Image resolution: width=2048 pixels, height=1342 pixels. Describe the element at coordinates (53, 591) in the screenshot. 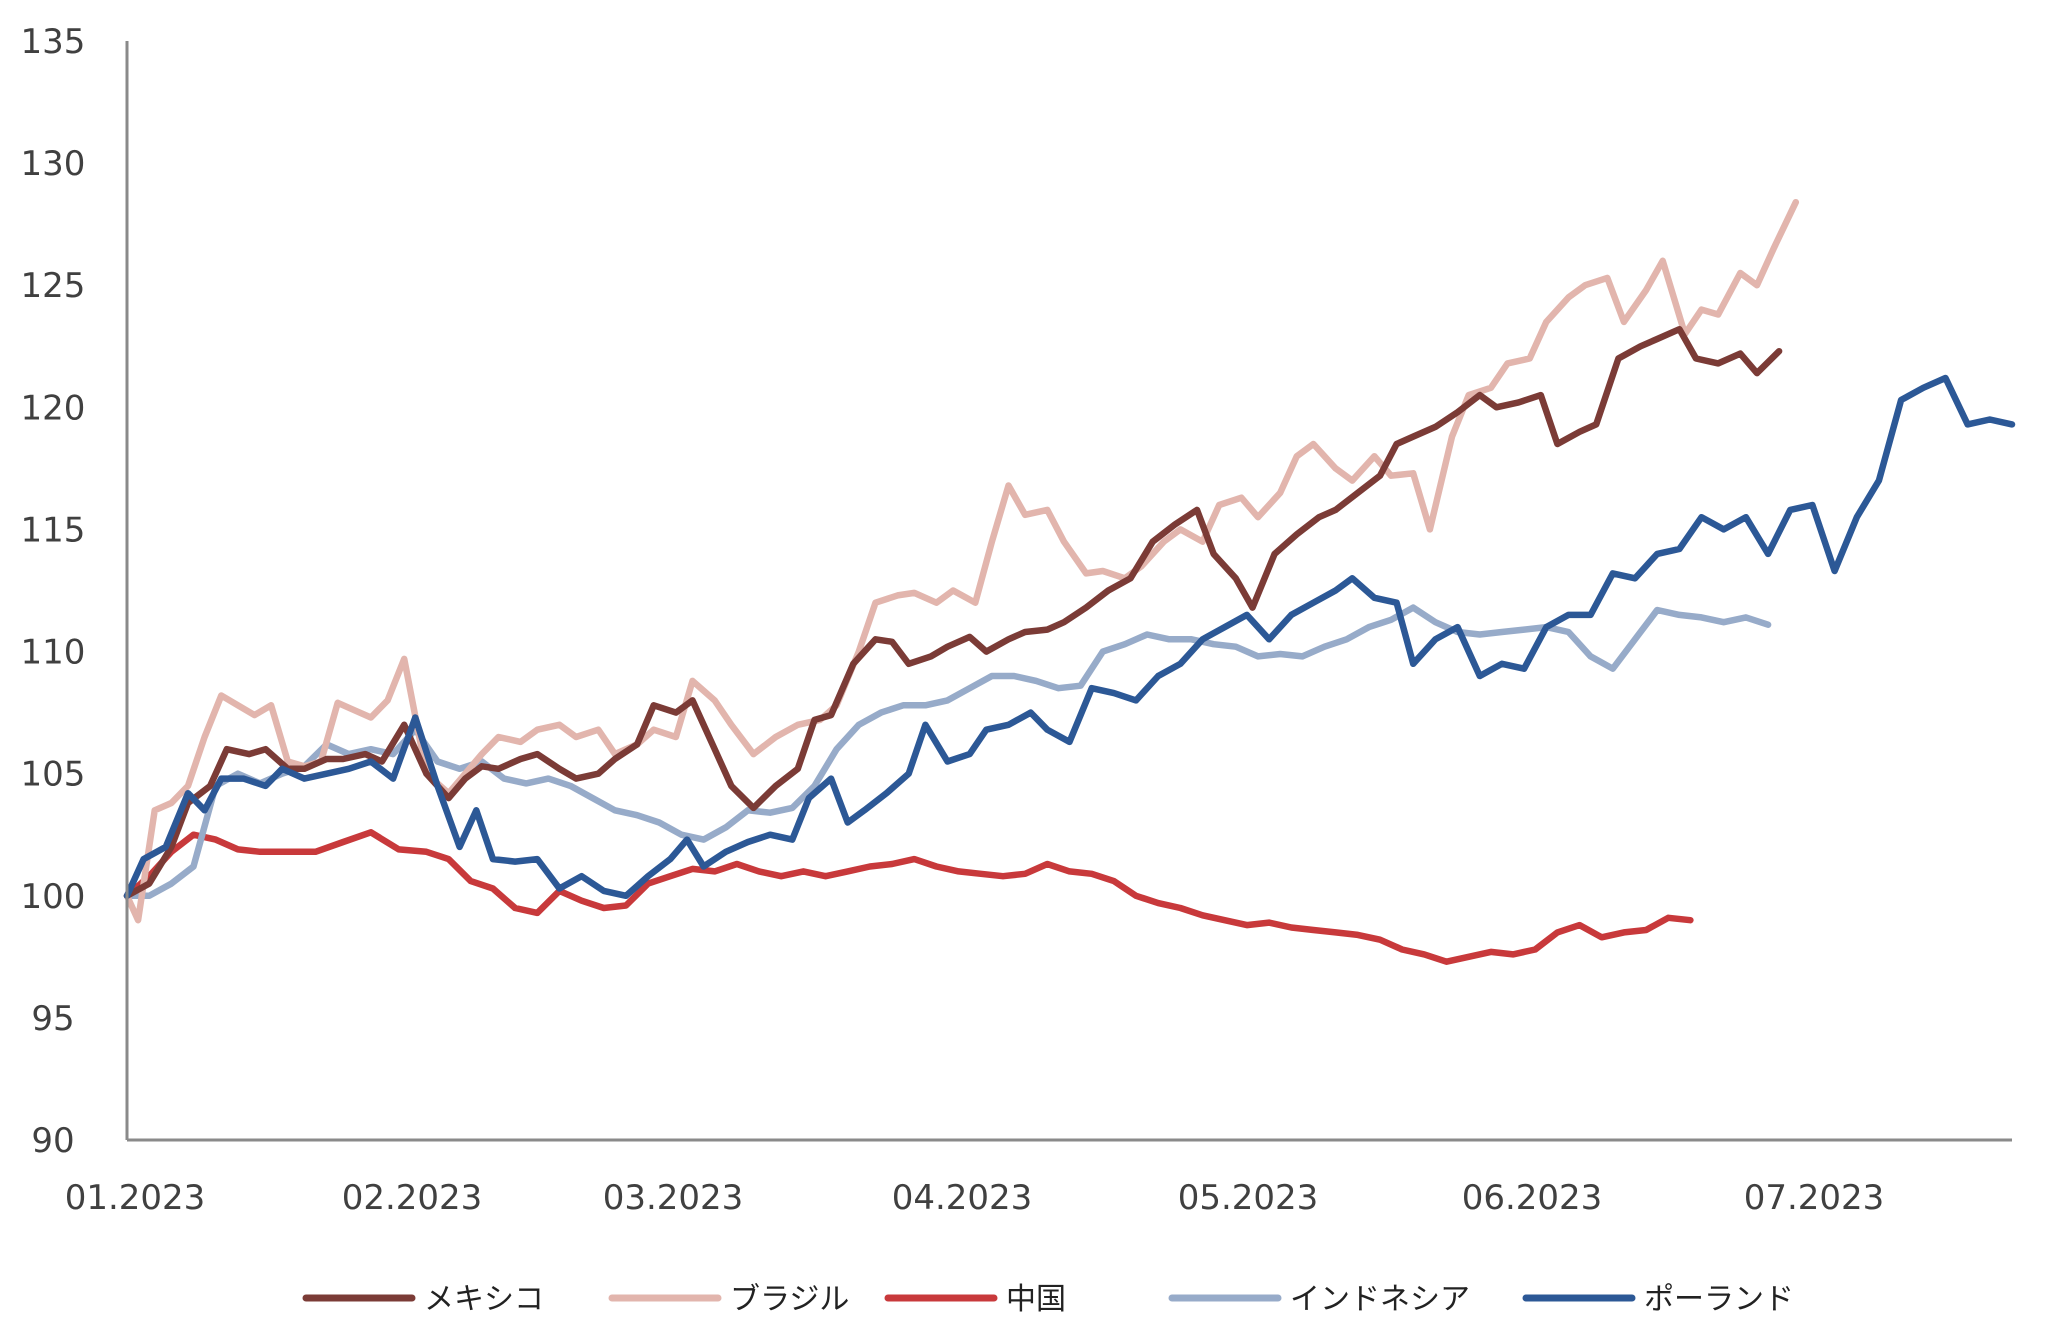

I see `y-axis-ticks: 90 95 100 105 110 115 120 125 130 135` at that location.